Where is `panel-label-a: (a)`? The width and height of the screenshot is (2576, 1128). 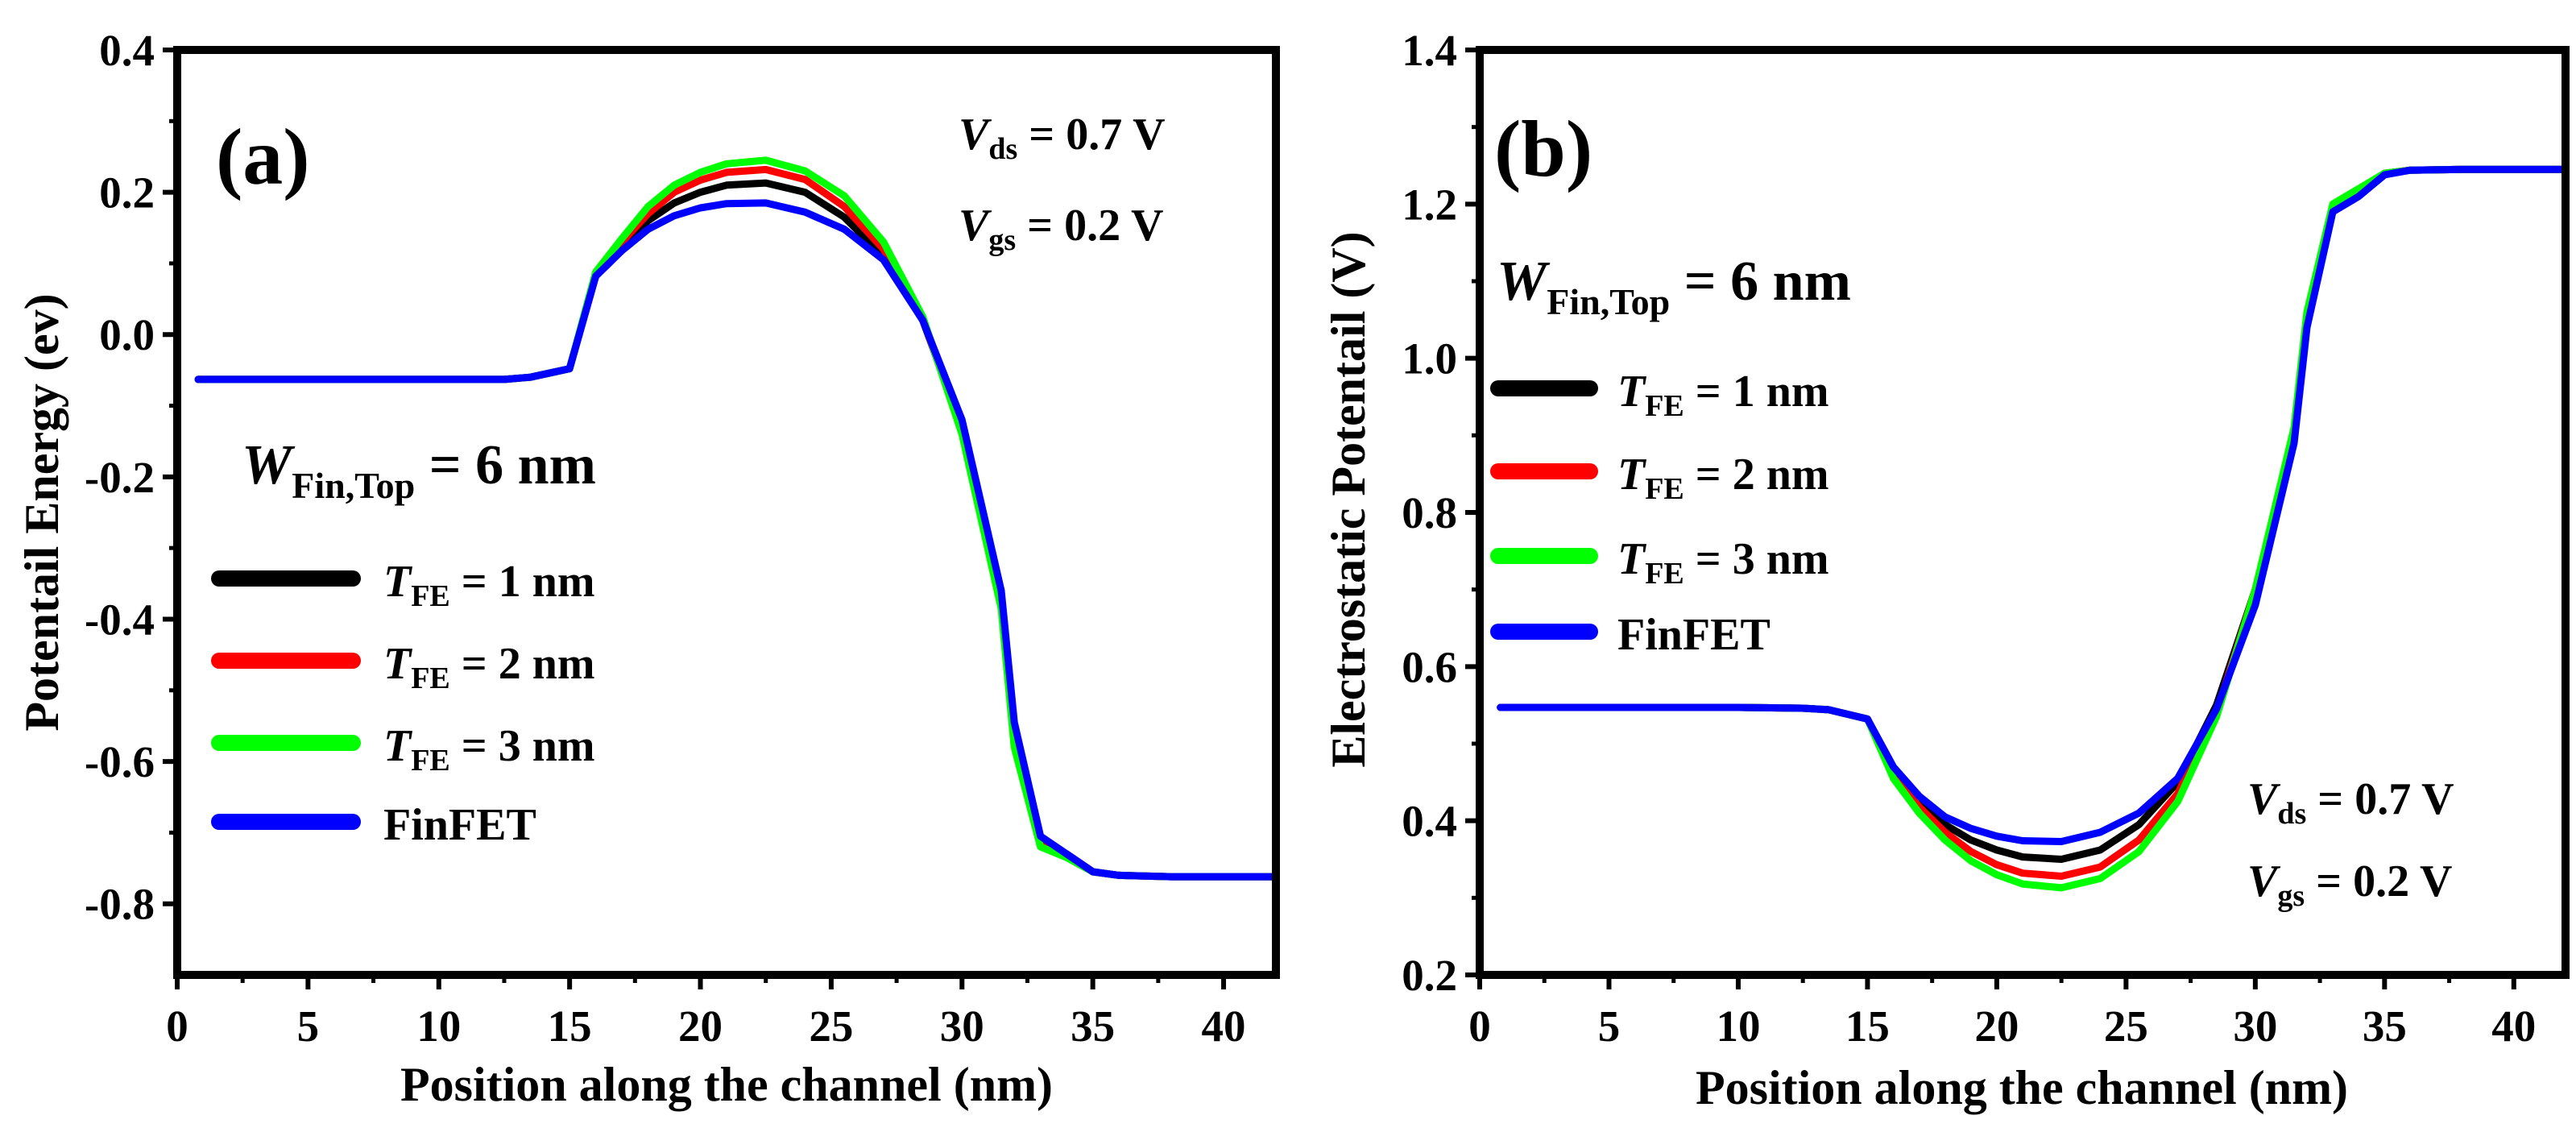 panel-label-a: (a) is located at coordinates (263, 156).